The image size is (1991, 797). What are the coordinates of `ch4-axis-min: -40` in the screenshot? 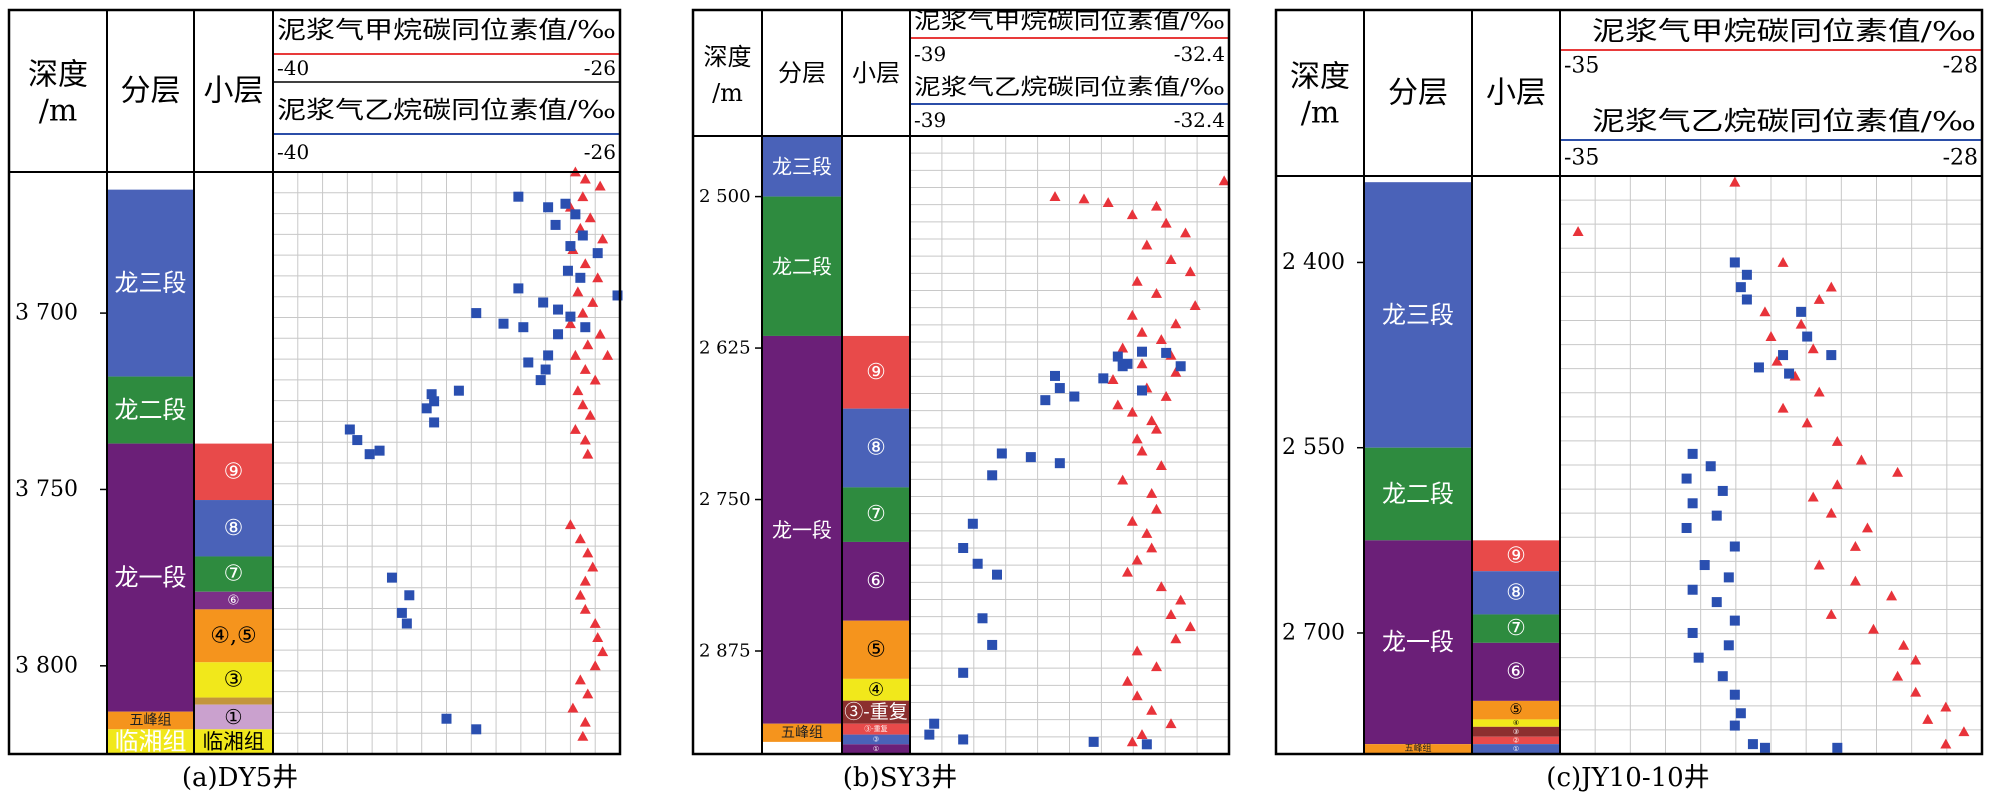 It's located at (293, 68).